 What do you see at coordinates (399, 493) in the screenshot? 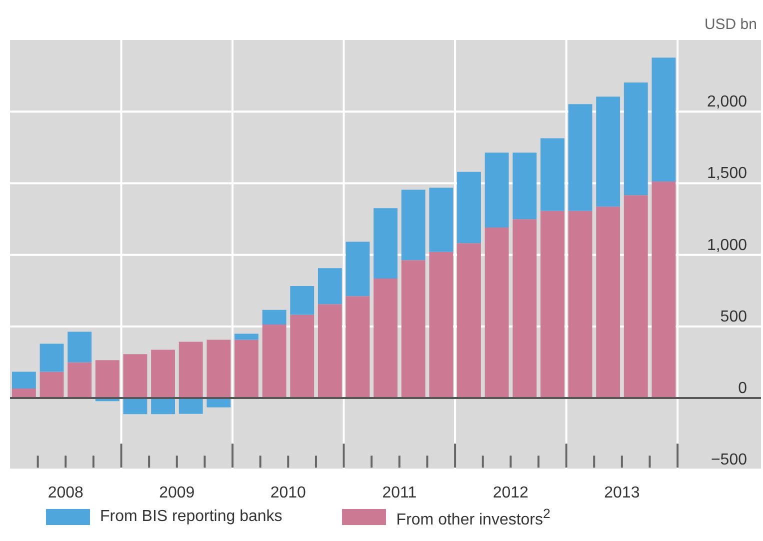
I see `x-tick-label: 2011` at bounding box center [399, 493].